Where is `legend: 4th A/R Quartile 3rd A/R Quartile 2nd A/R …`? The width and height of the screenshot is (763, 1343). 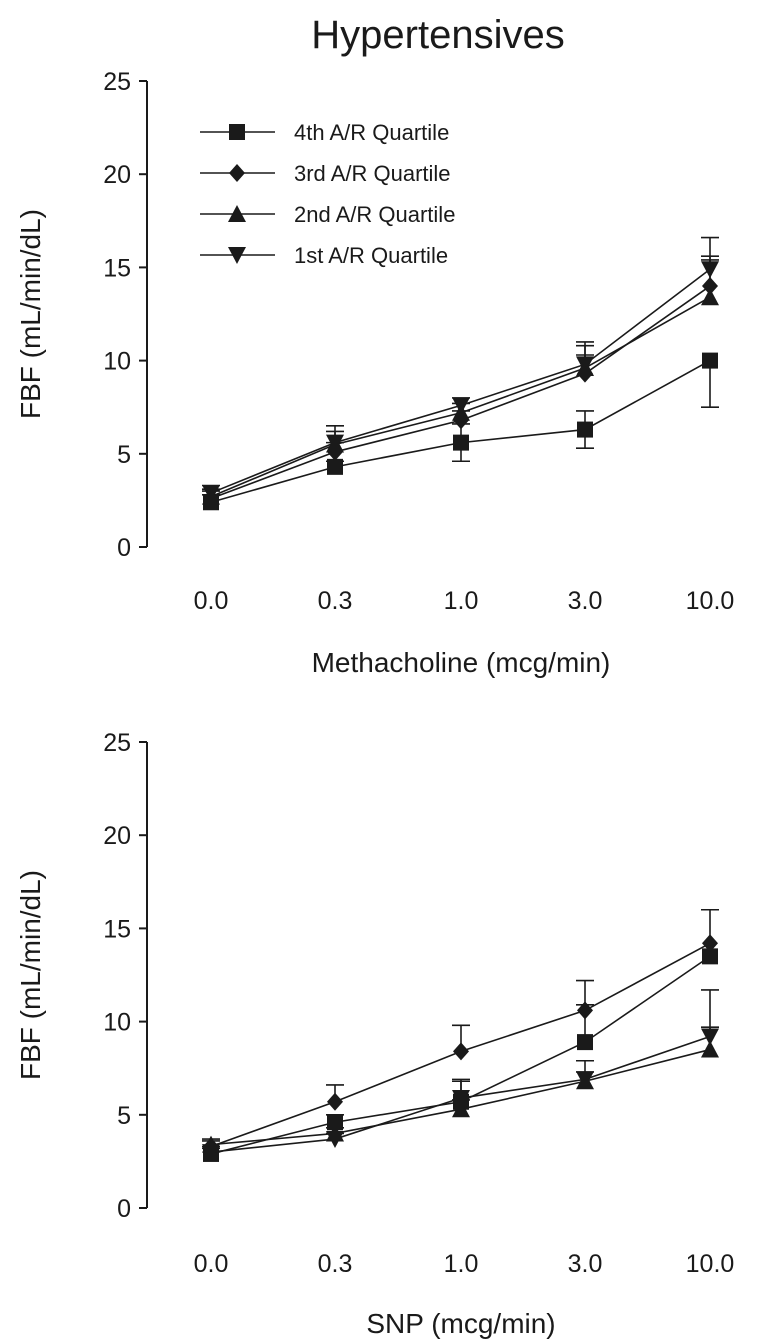
legend: 4th A/R Quartile 3rd A/R Quartile 2nd A/R … is located at coordinates (327, 194).